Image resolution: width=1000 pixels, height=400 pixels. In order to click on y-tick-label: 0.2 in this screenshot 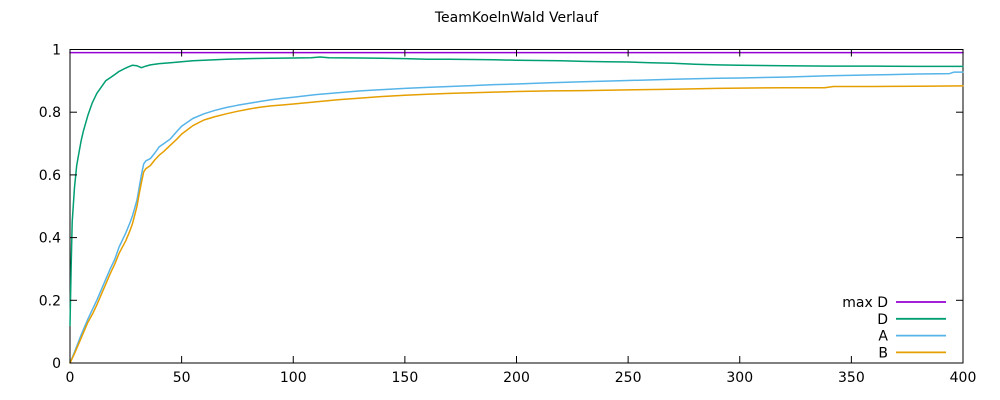, I will do `click(50, 301)`.